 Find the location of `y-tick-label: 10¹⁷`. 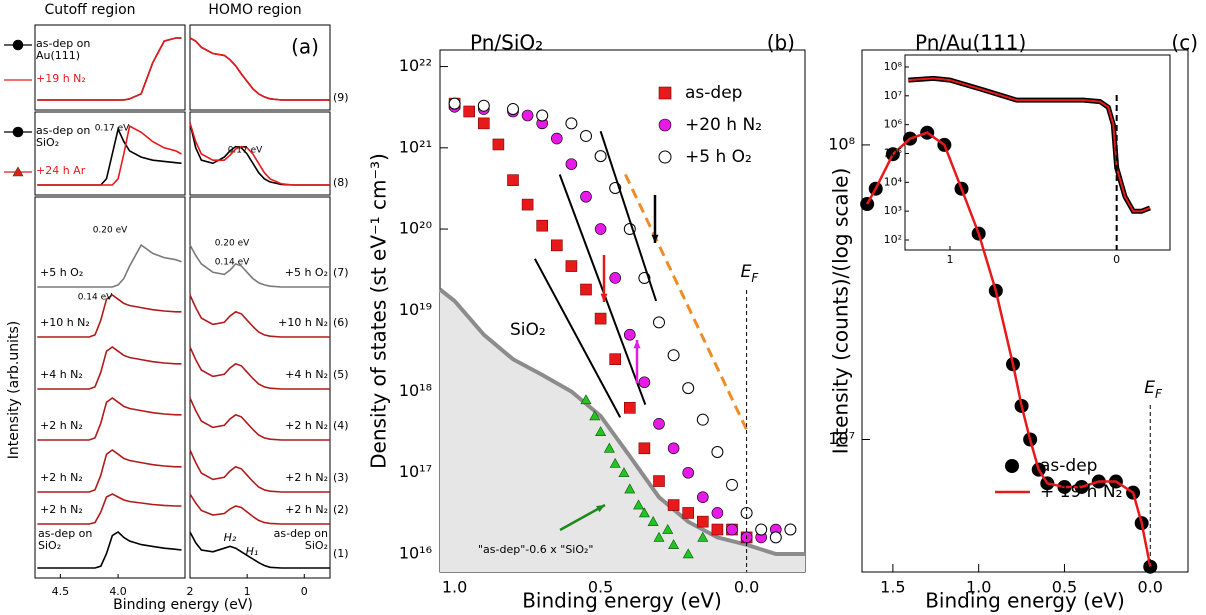

y-tick-label: 10¹⁷ is located at coordinates (415, 471).